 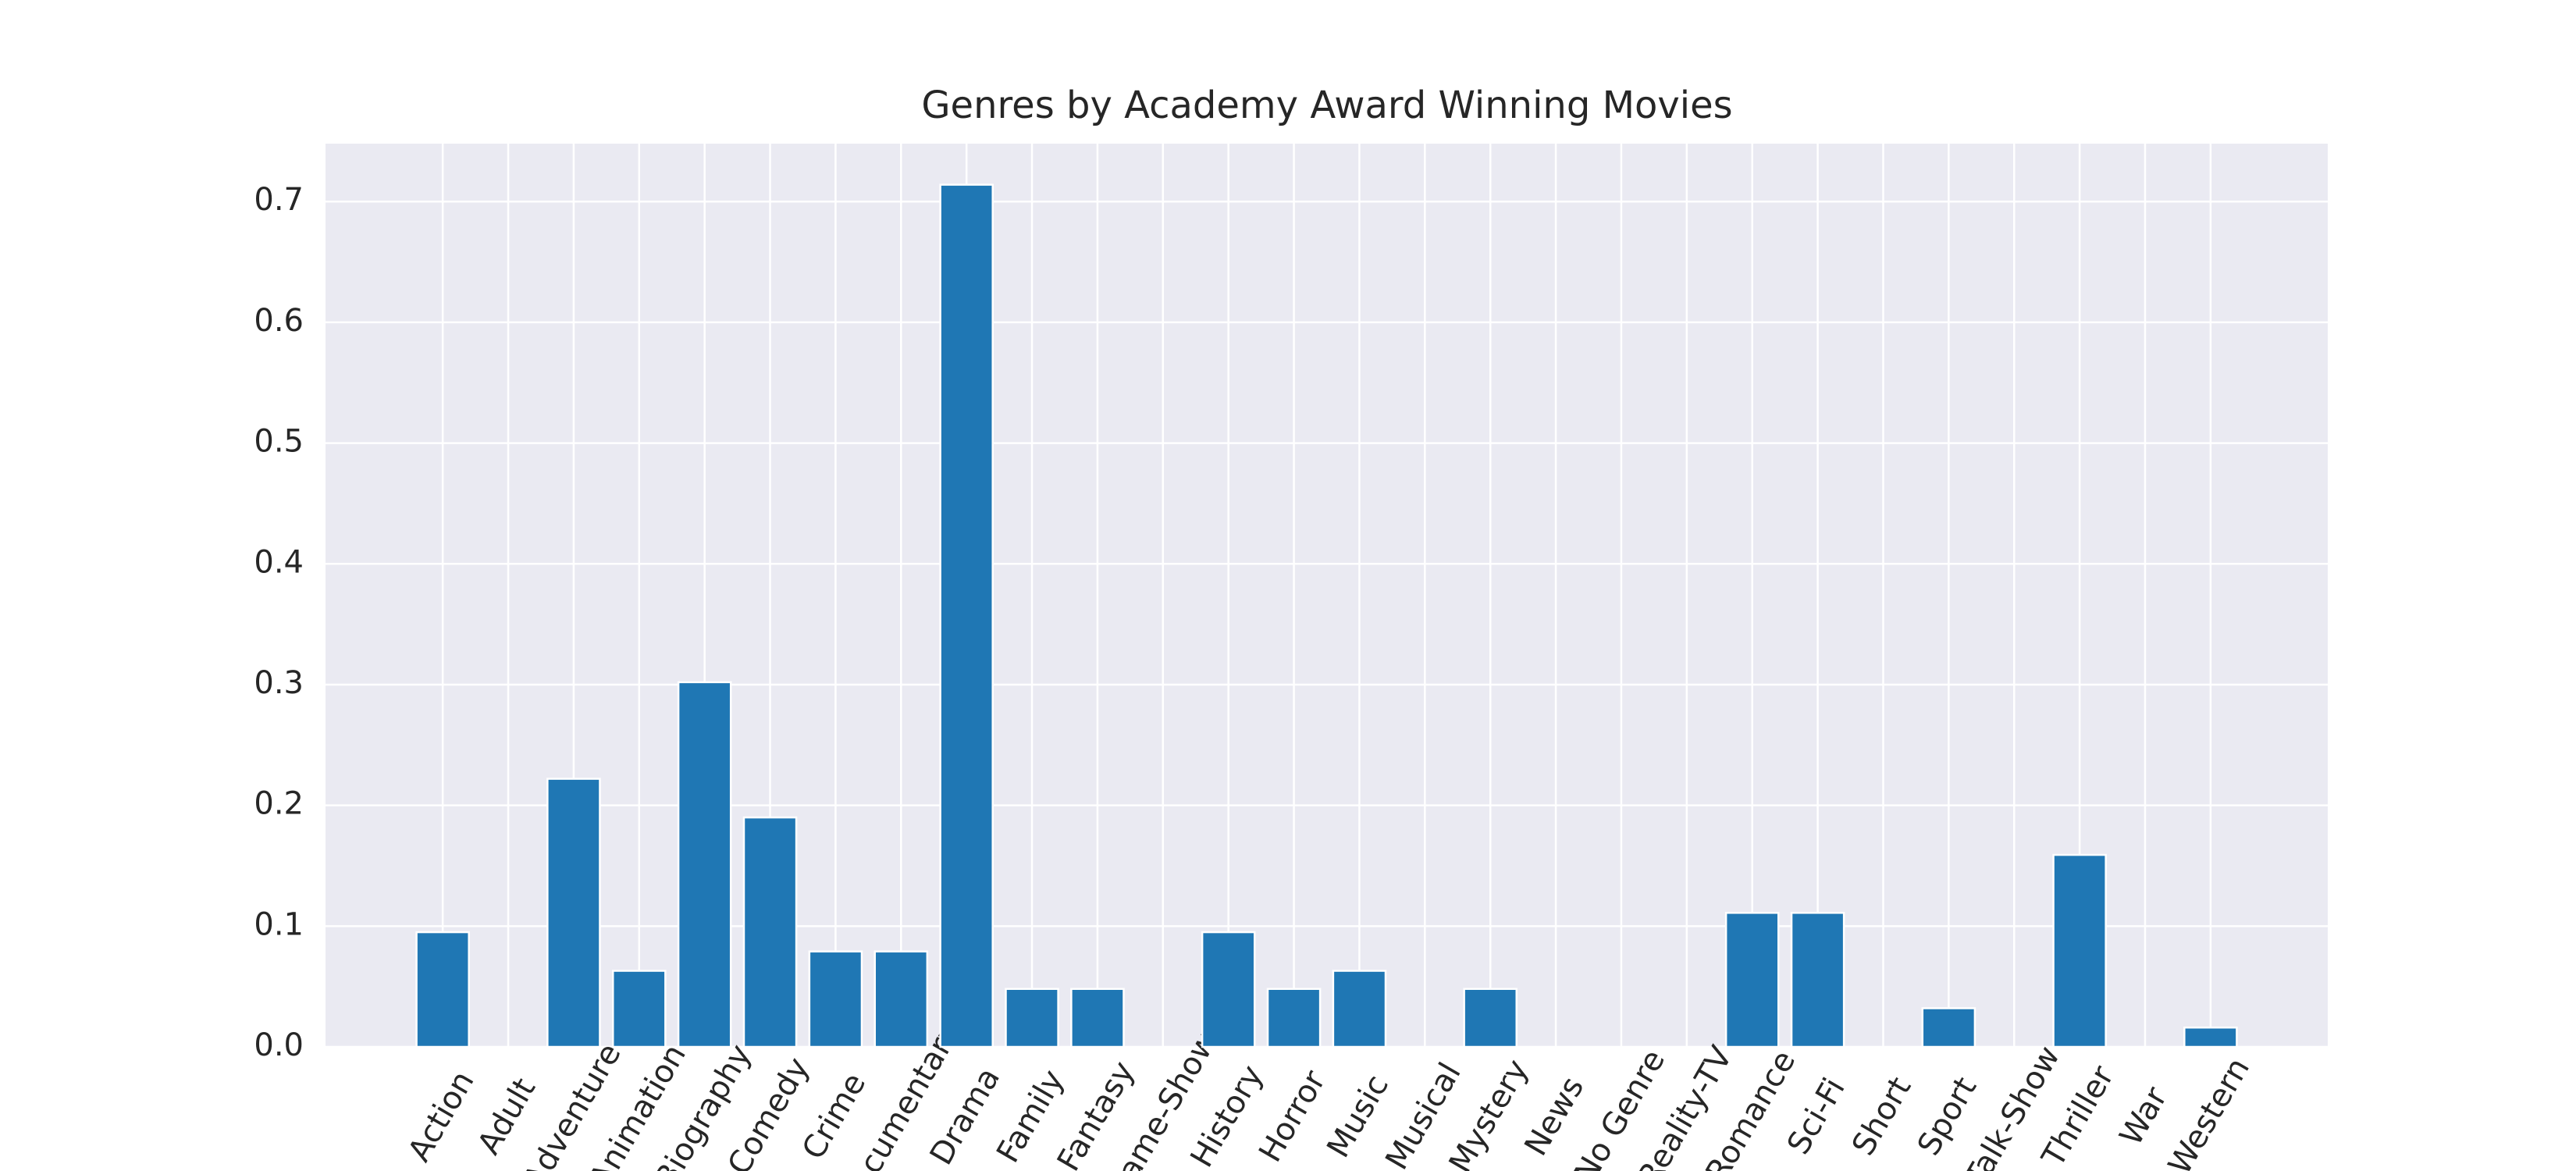 What do you see at coordinates (279, 1045) in the screenshot?
I see `y-tick-label: 0.0` at bounding box center [279, 1045].